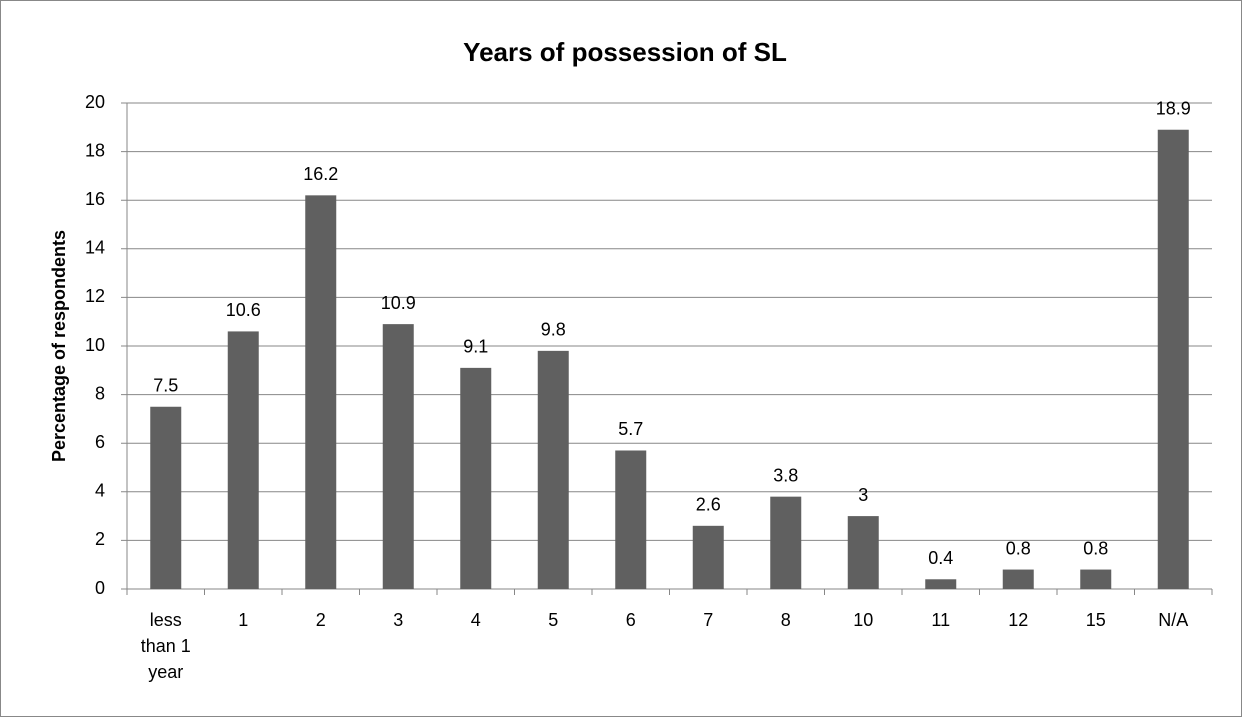 The height and width of the screenshot is (718, 1243). I want to click on data-label: 5.7, so click(630, 429).